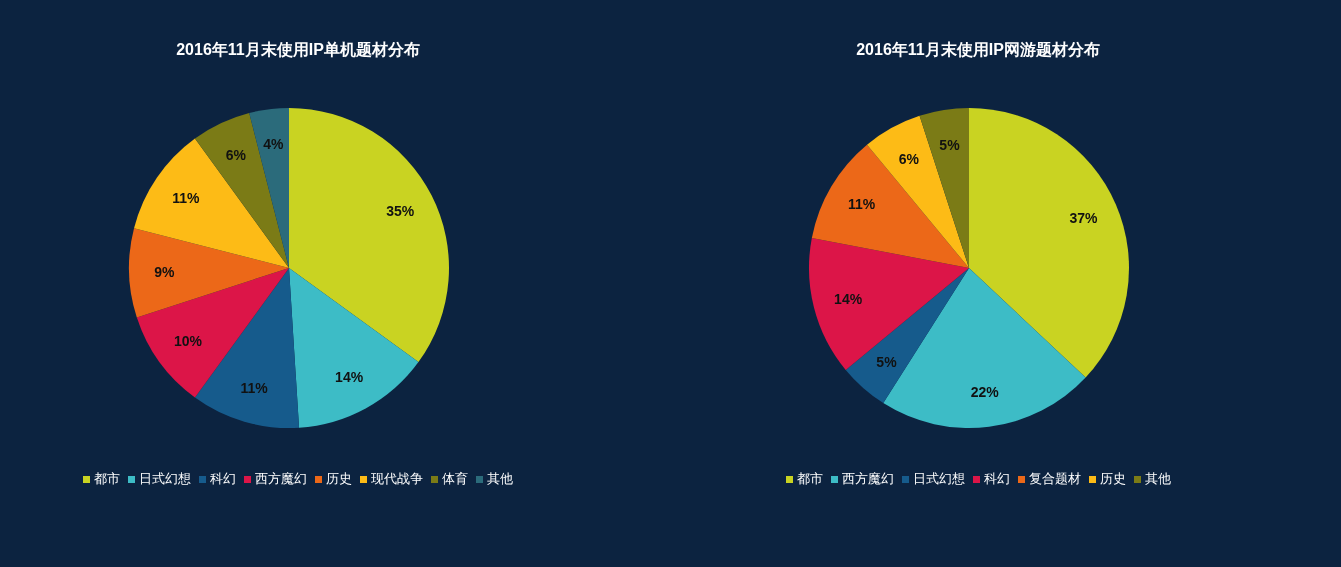  What do you see at coordinates (164, 271) in the screenshot?
I see `data-label: 9%` at bounding box center [164, 271].